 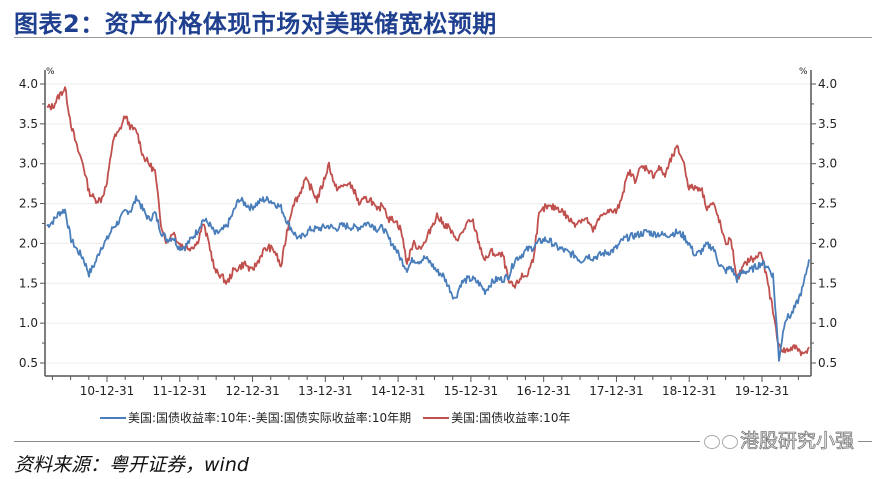 I want to click on x-tick-label: 16-12-31, so click(x=543, y=391).